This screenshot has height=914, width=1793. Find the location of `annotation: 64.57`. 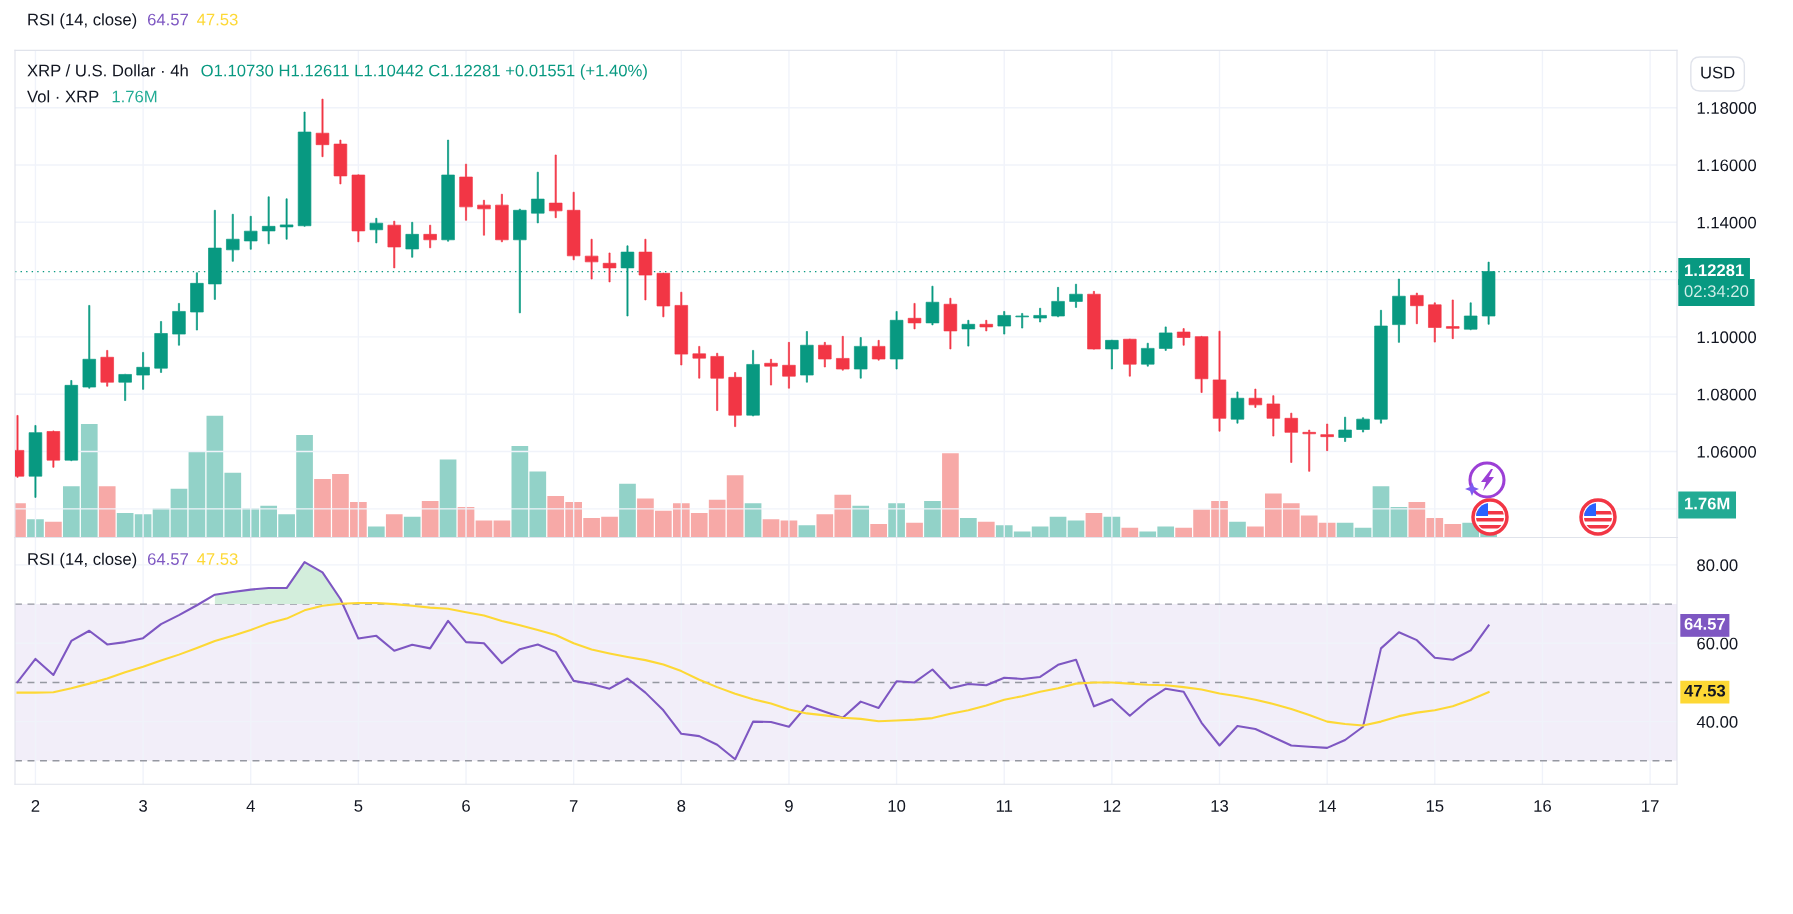

annotation: 64.57 is located at coordinates (167, 559).